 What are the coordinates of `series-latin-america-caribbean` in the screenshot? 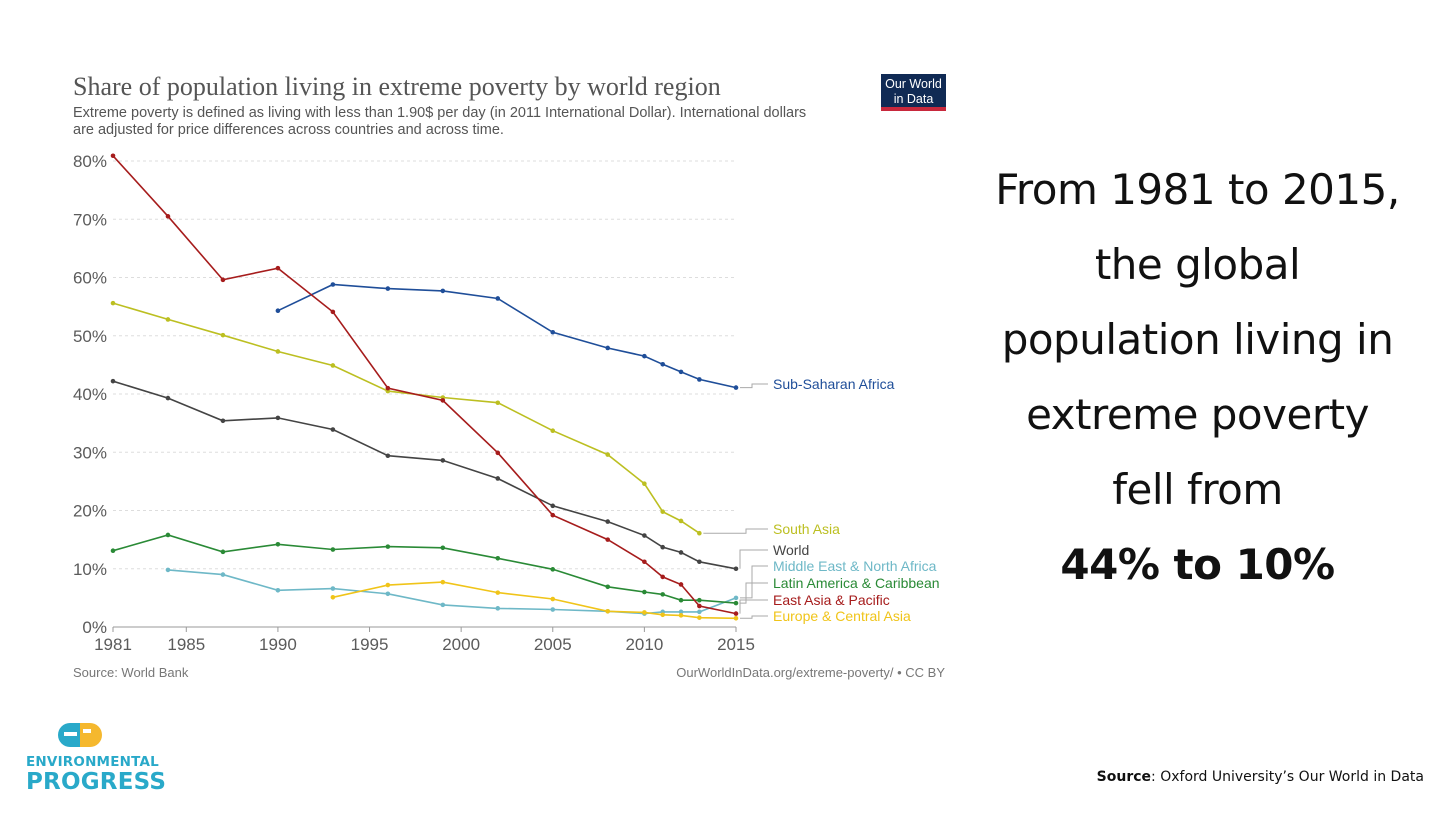 It's located at (424, 569).